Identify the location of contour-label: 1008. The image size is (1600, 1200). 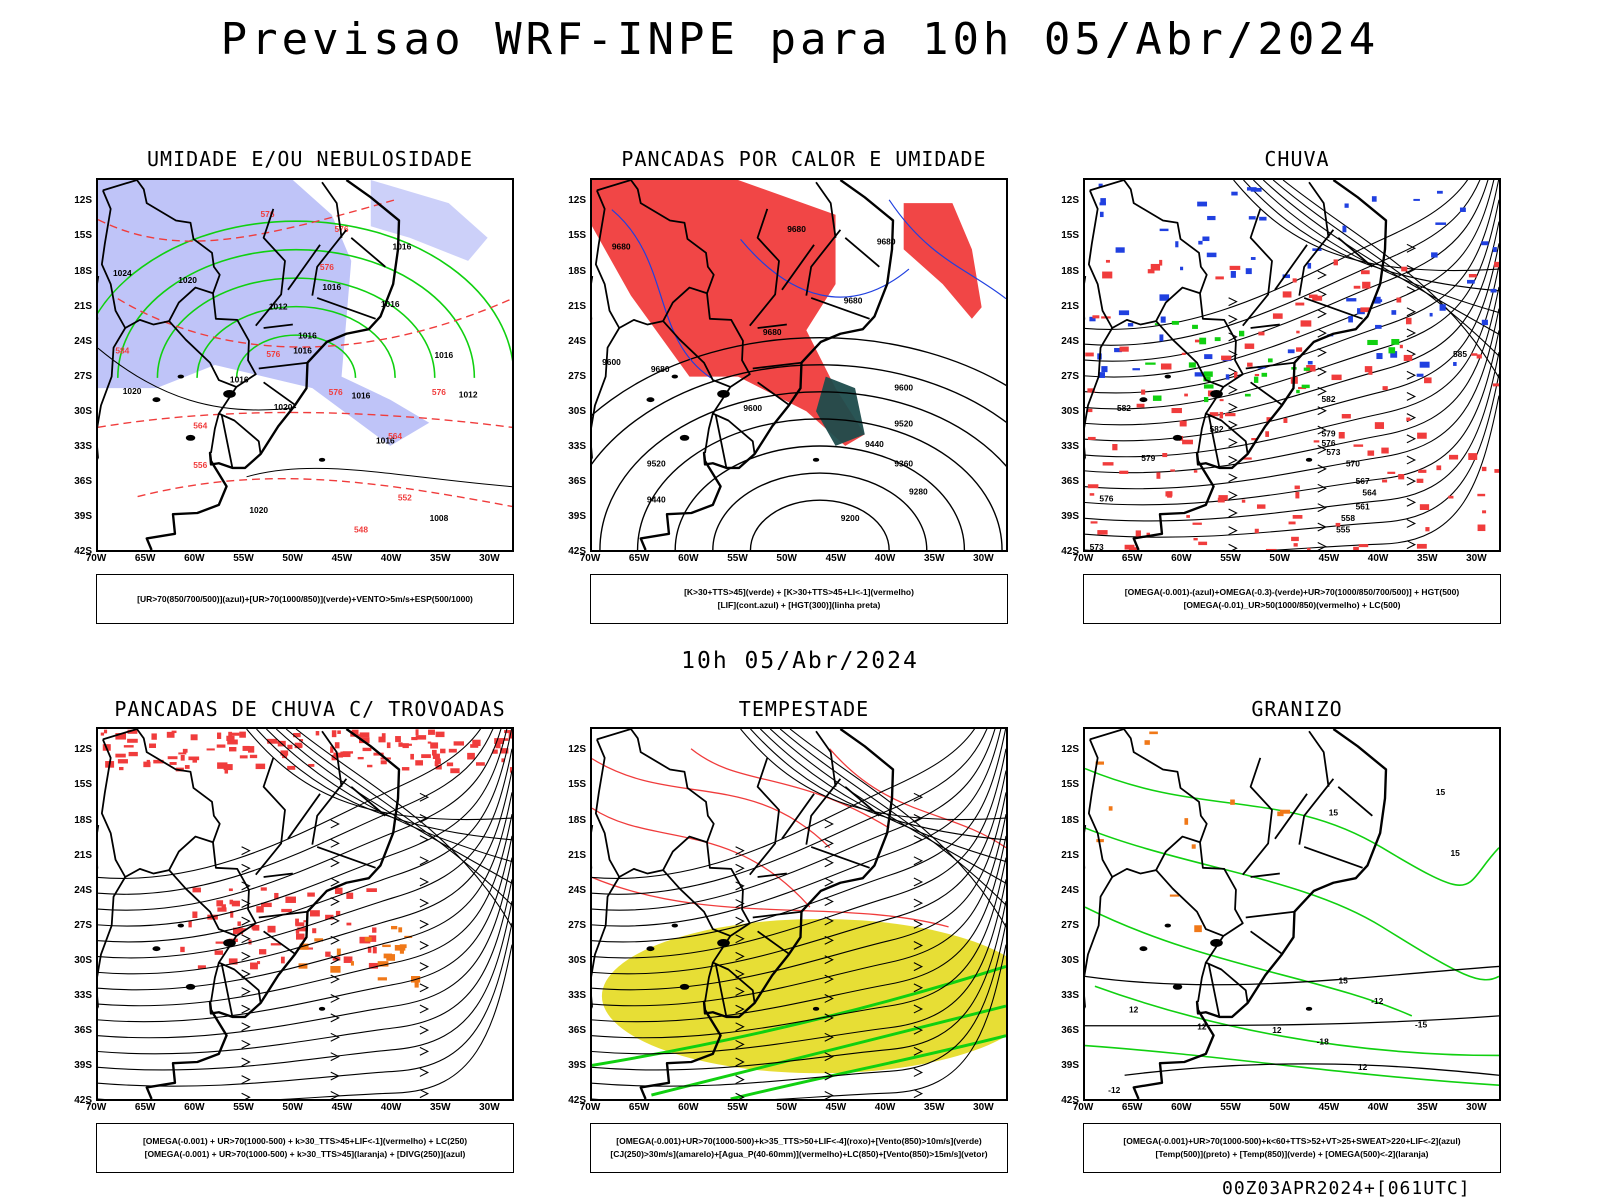
(439, 518).